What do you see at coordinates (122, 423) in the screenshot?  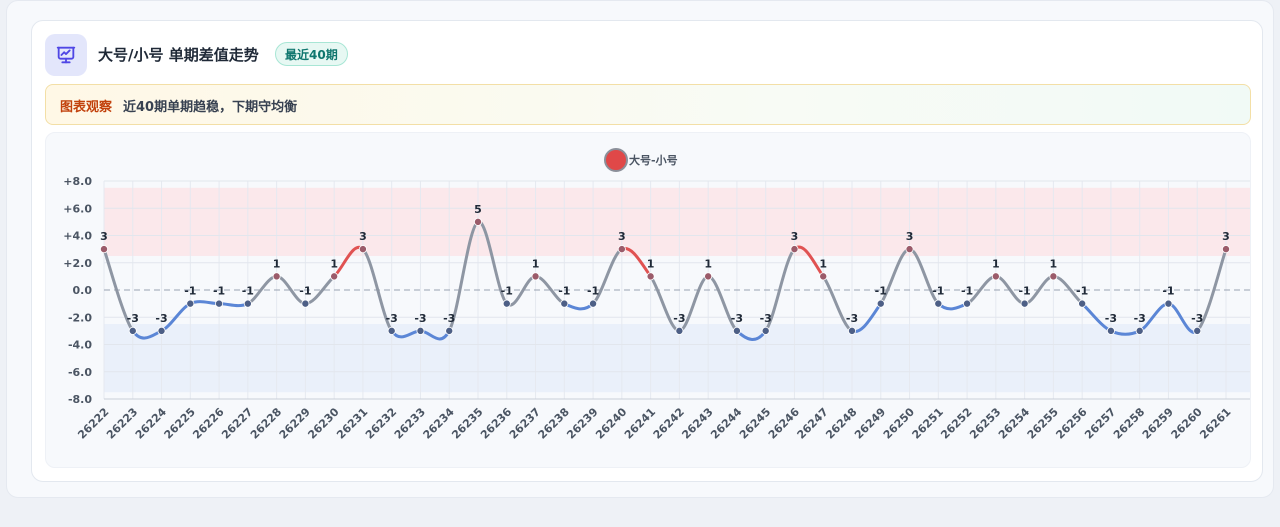 I see `x-tick-label: 26223` at bounding box center [122, 423].